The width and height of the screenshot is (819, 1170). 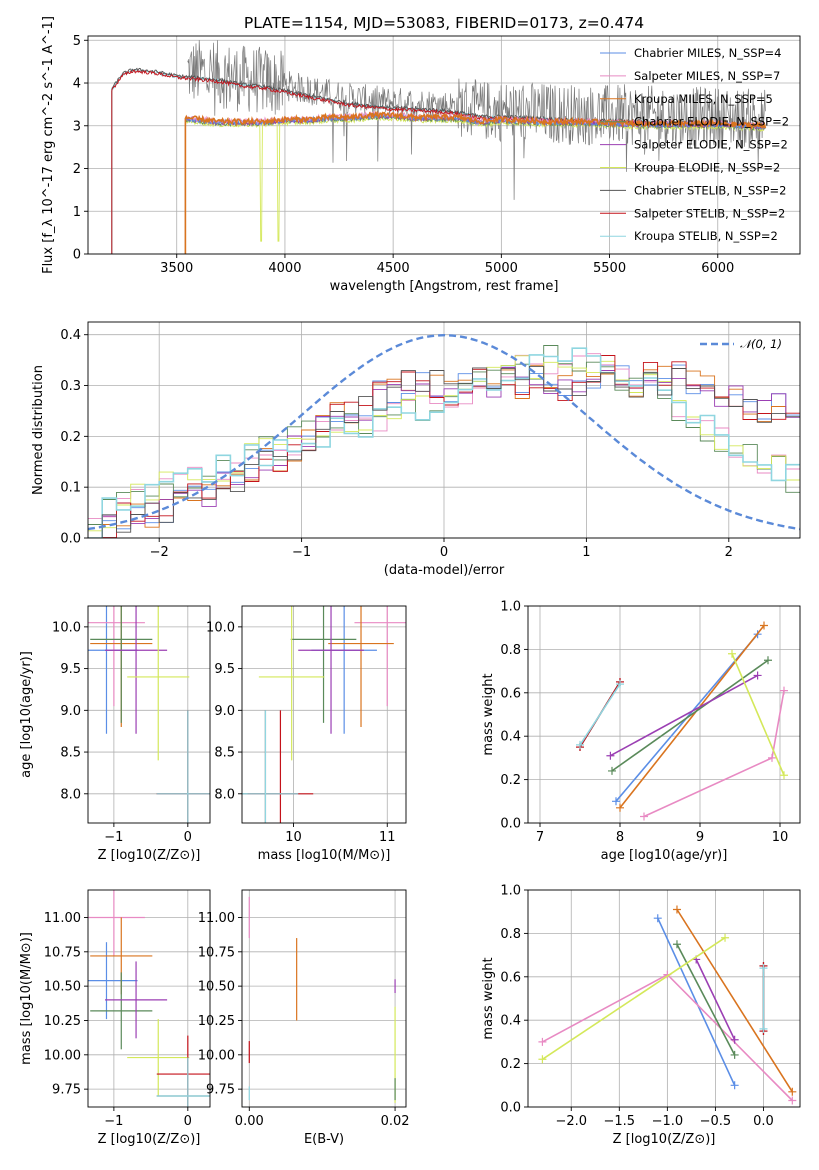 I want to click on x-tick-label: −1.0, so click(x=668, y=1121).